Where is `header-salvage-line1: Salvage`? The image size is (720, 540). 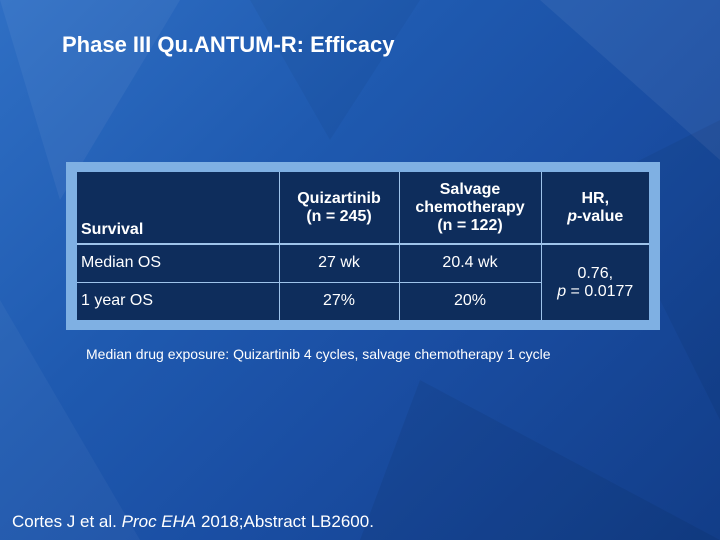 header-salvage-line1: Salvage is located at coordinates (470, 189).